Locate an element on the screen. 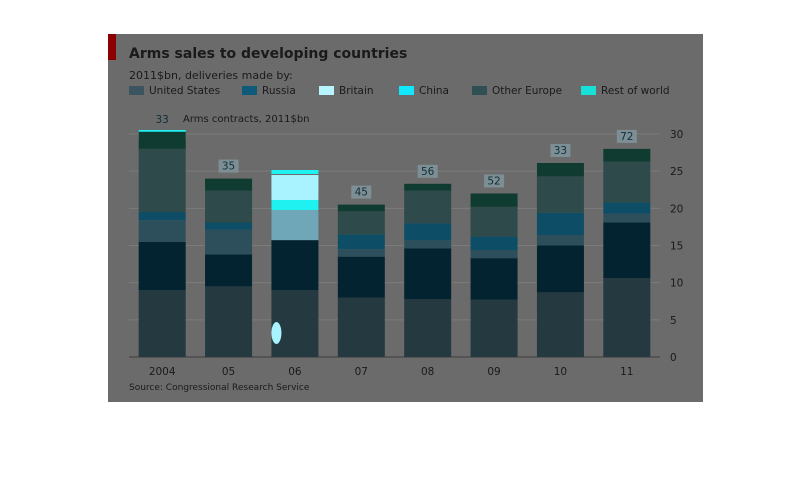 Image resolution: width=810 pixels, height=496 pixels. bar-highlight-britain is located at coordinates (295, 225).